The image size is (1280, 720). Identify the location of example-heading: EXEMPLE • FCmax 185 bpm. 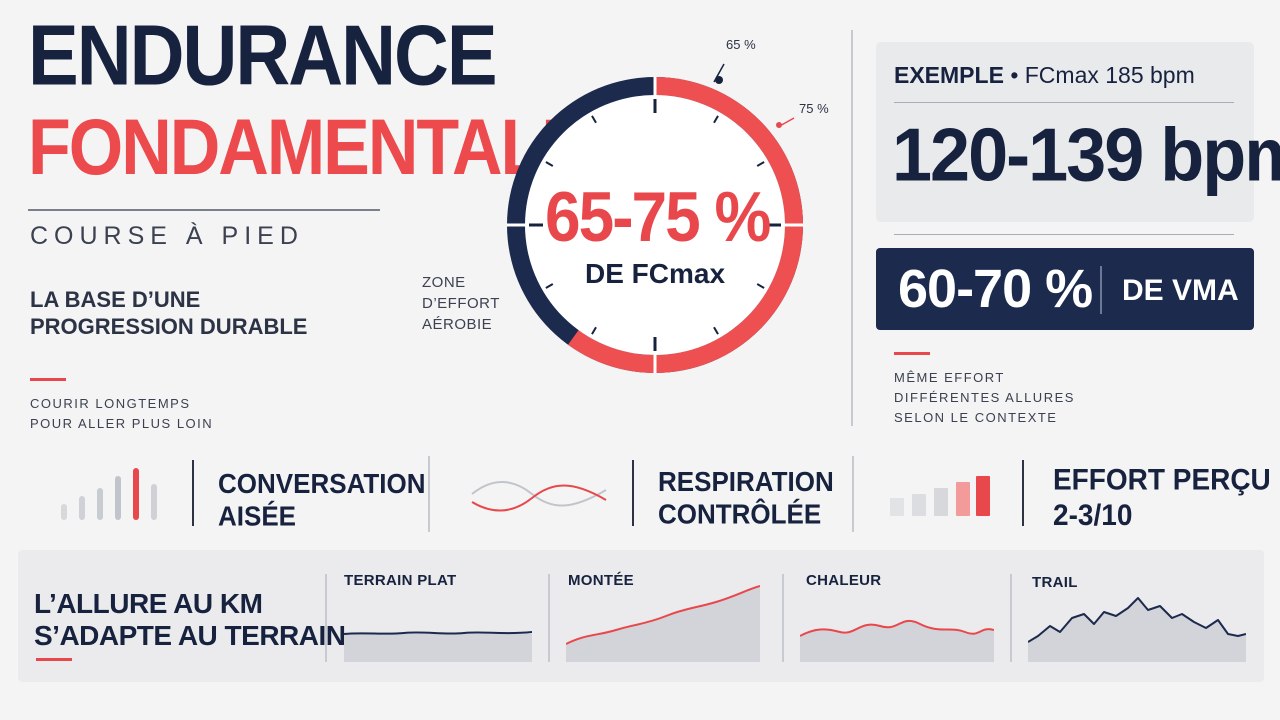
(1044, 75).